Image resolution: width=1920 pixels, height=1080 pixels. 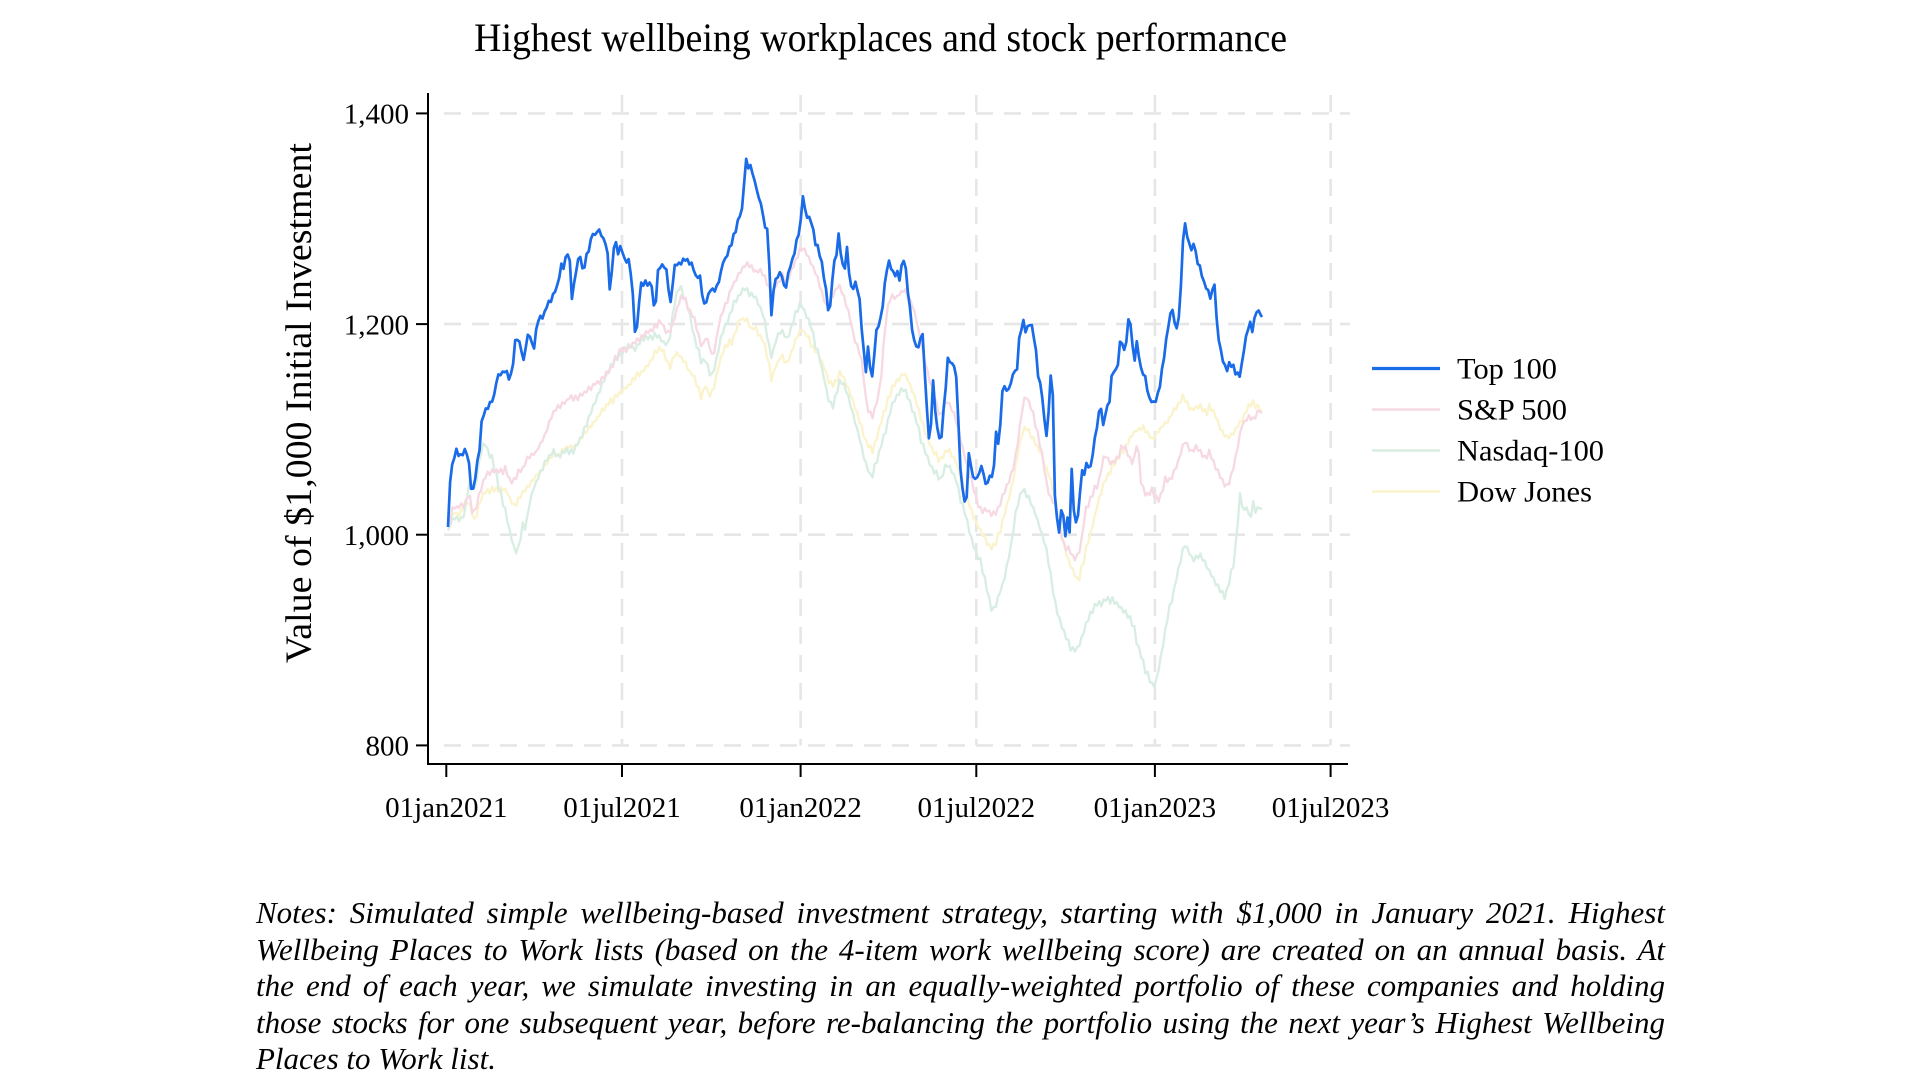 I want to click on svg-text: 01jan2021, so click(x=446, y=808).